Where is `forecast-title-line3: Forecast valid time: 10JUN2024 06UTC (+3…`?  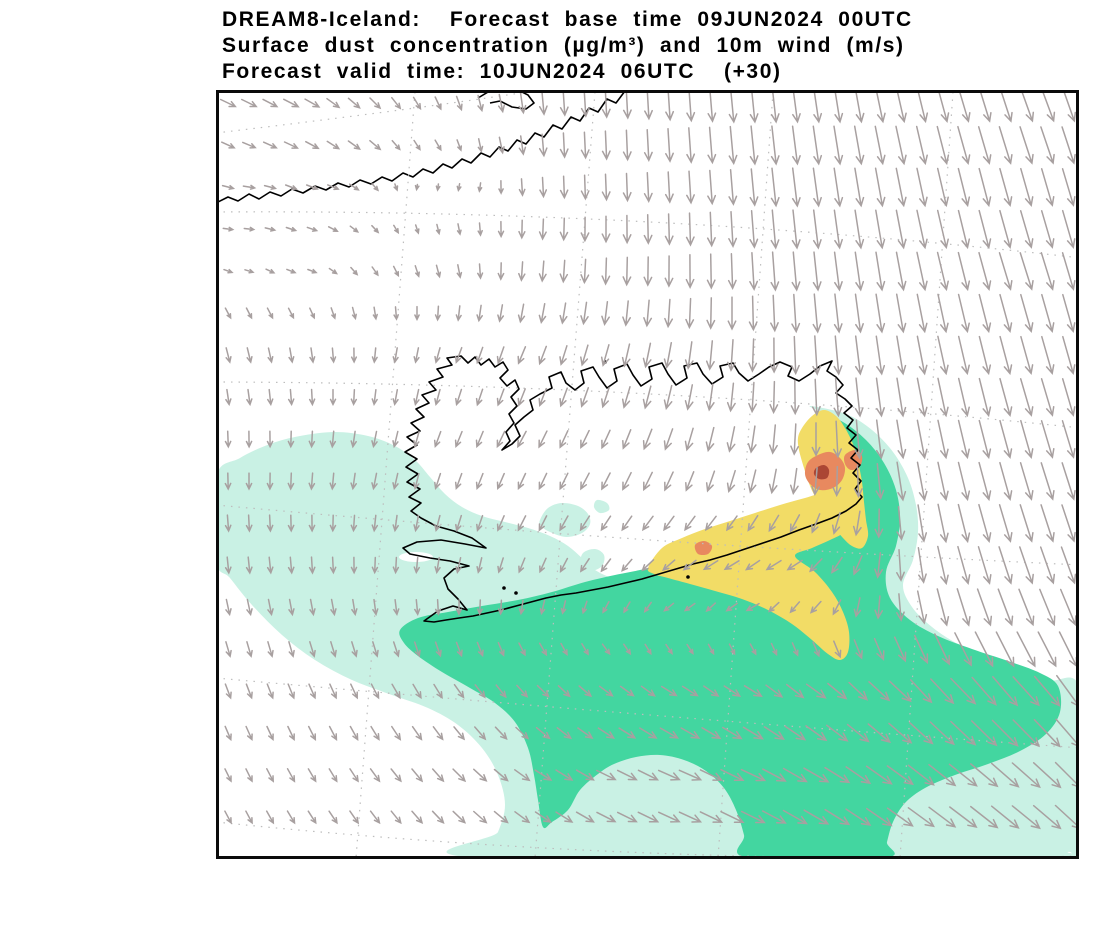 forecast-title-line3: Forecast valid time: 10JUN2024 06UTC (+3… is located at coordinates (502, 71).